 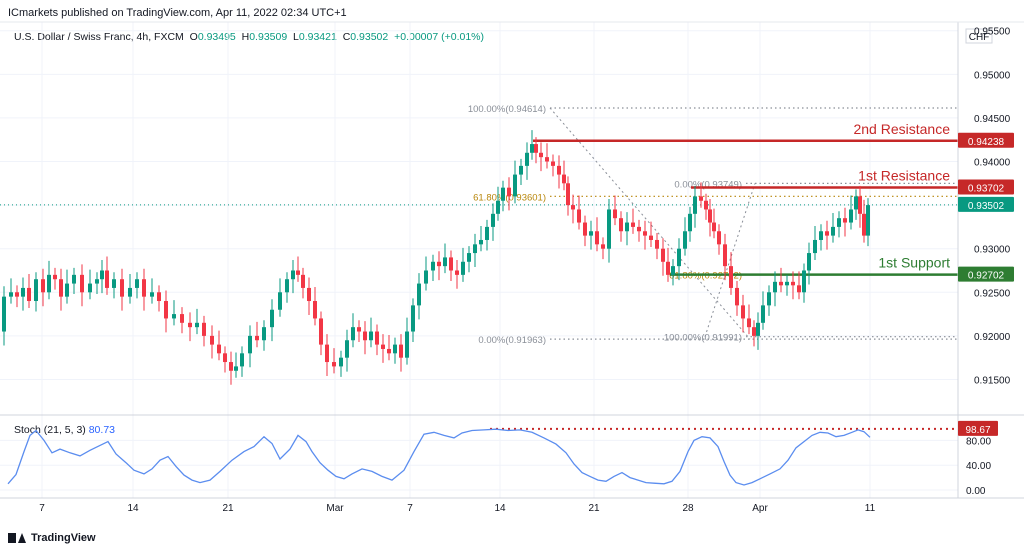 I want to click on time-tick-label: 21, so click(x=594, y=508).